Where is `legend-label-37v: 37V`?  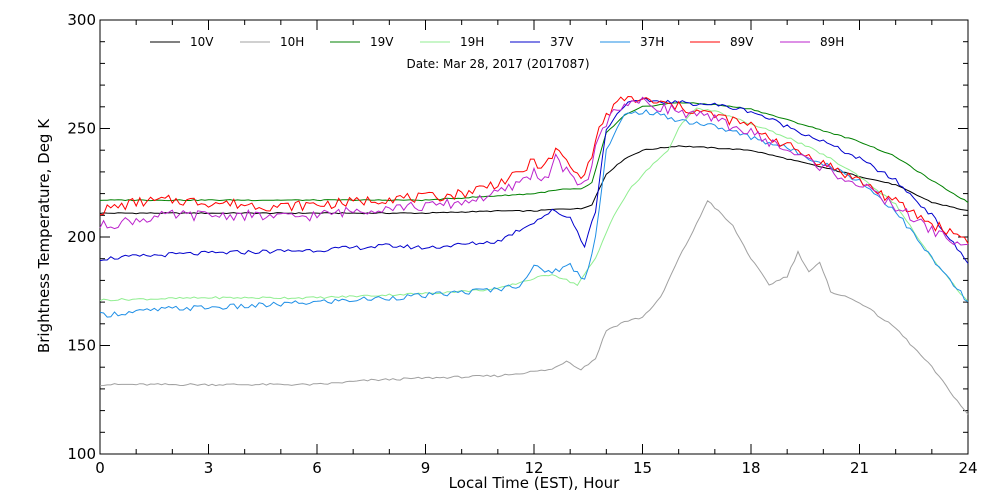 legend-label-37v: 37V is located at coordinates (562, 42).